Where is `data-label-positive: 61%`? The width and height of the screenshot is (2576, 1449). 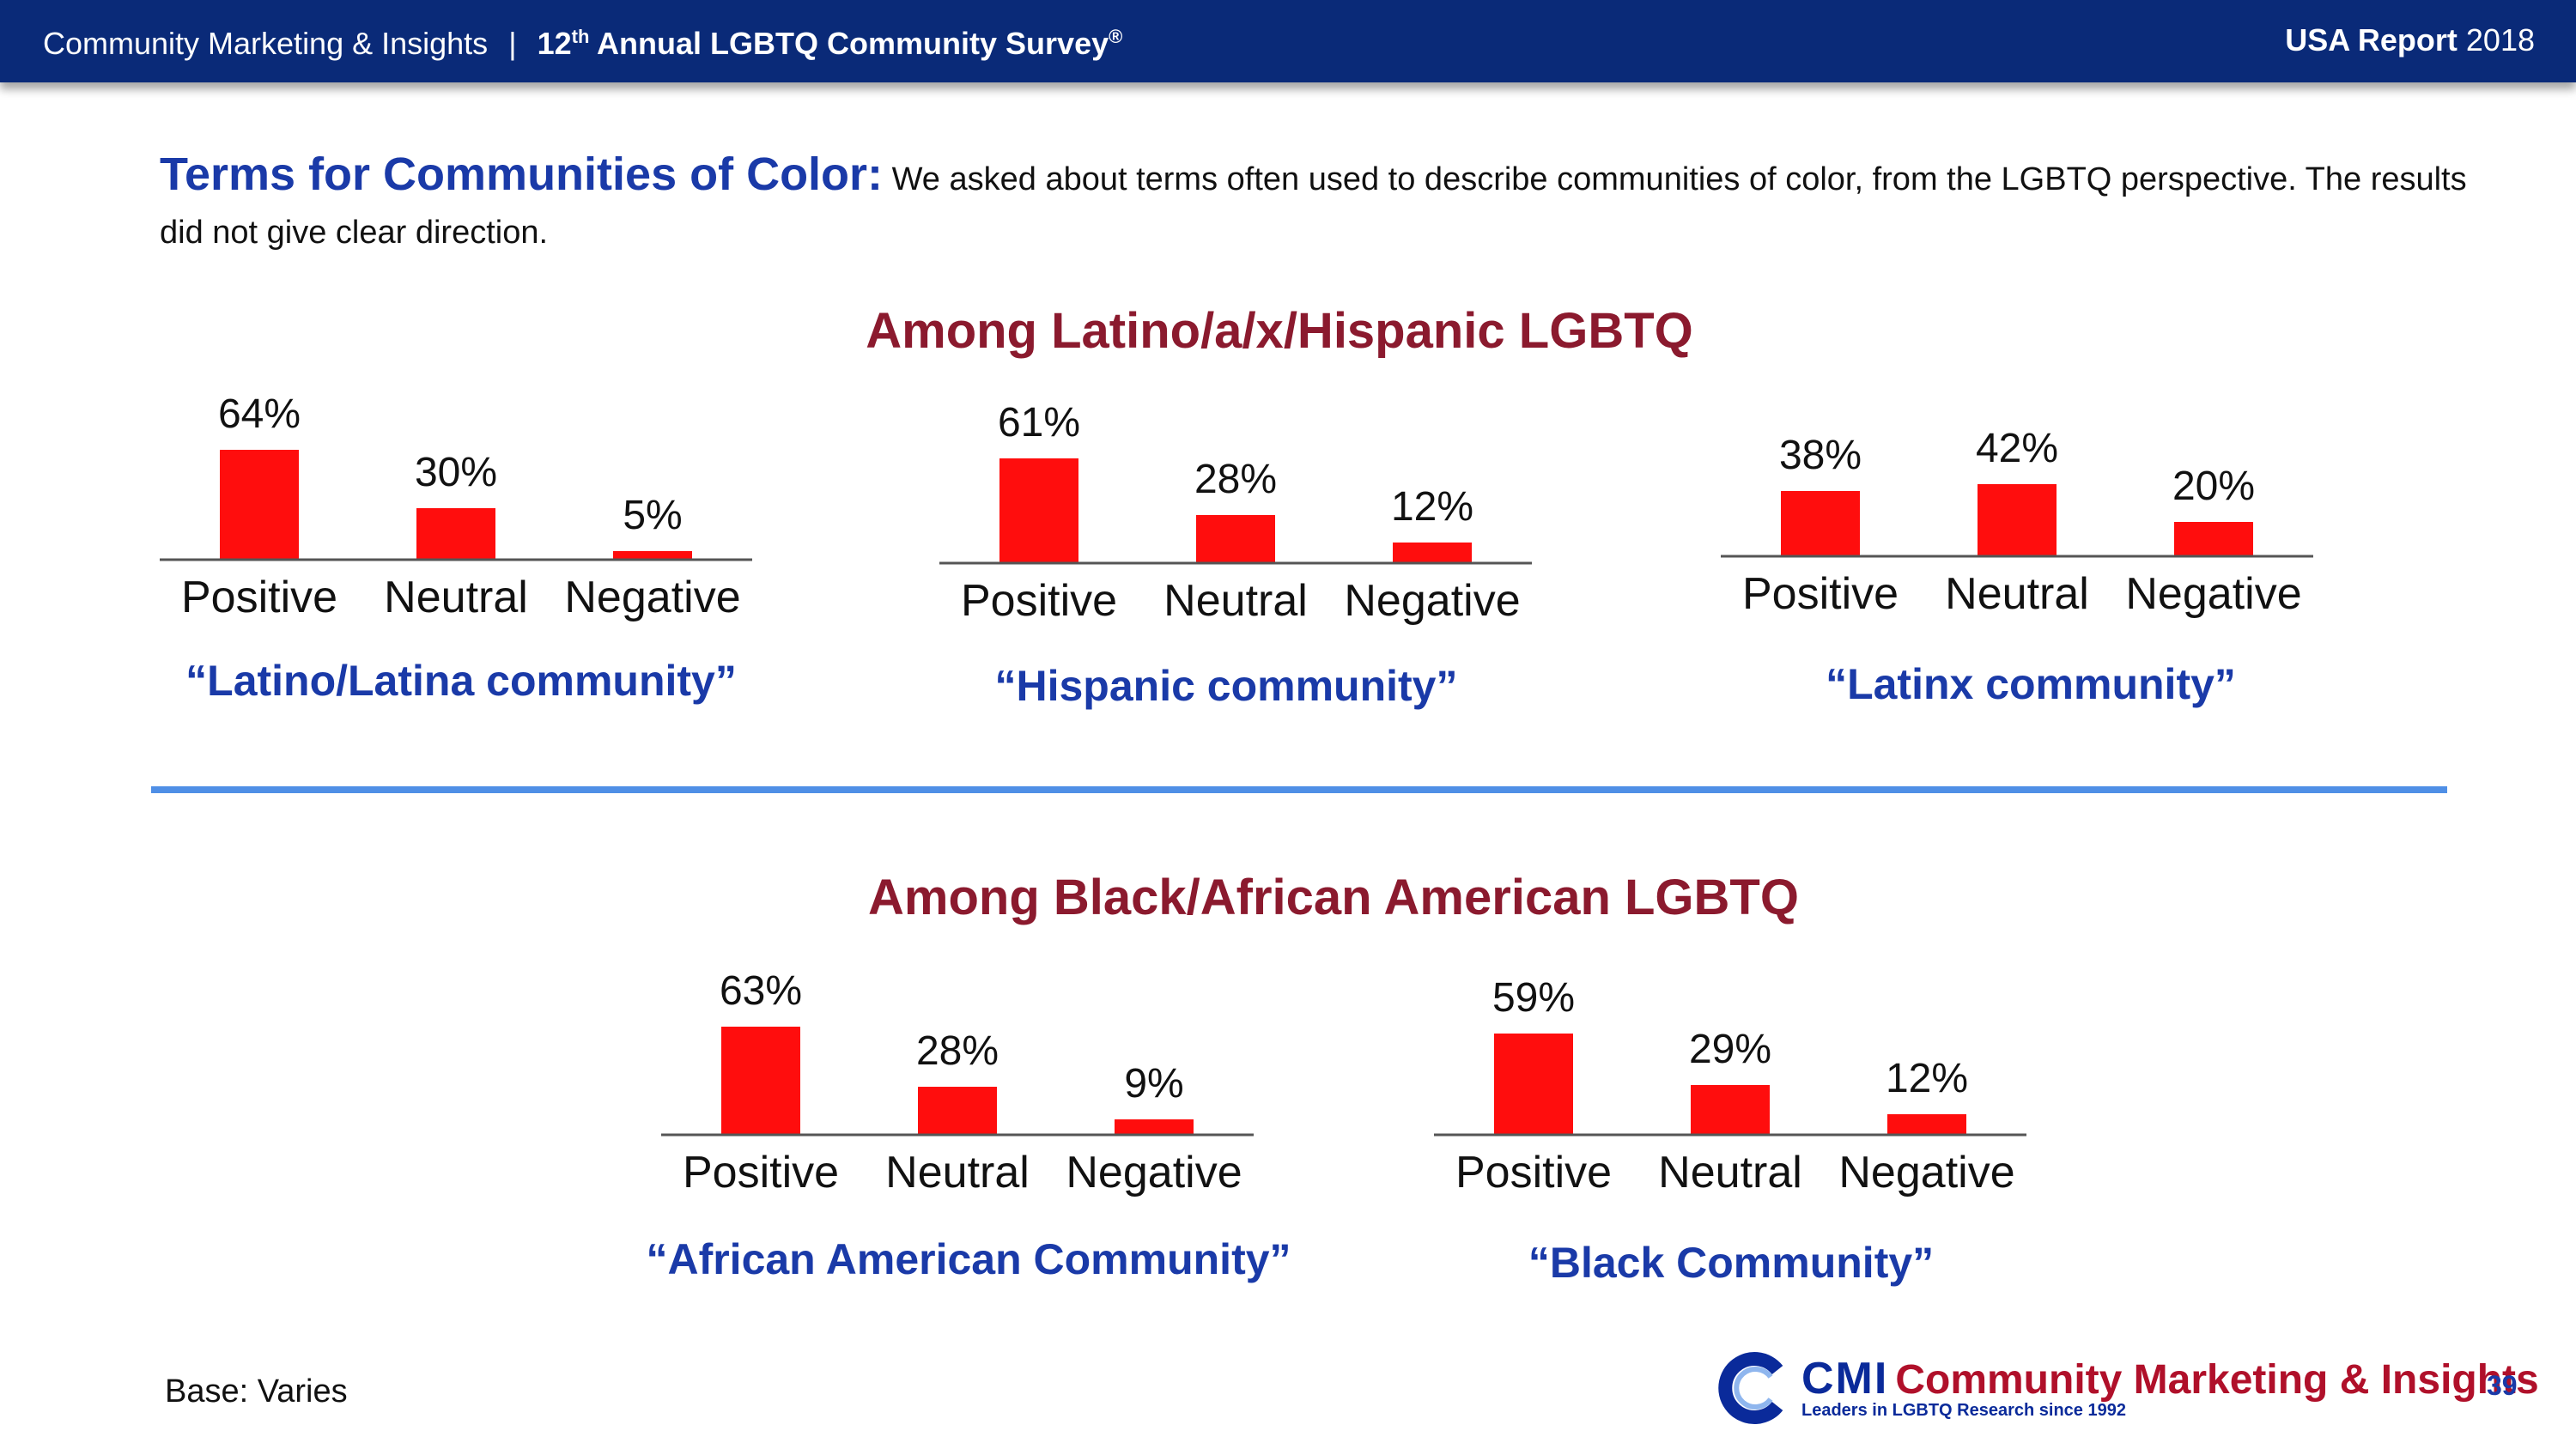
data-label-positive: 61% is located at coordinates (1039, 423).